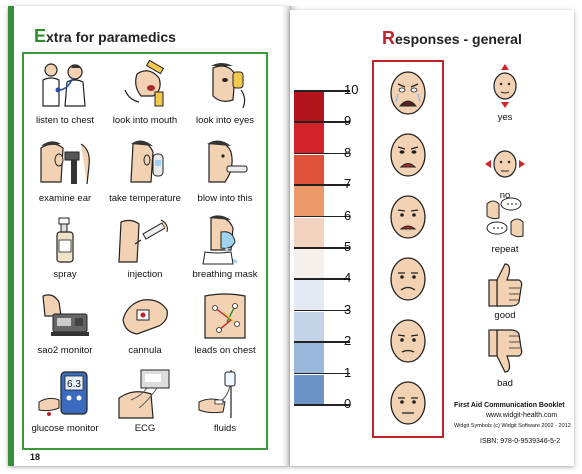 The height and width of the screenshot is (474, 582). I want to click on symbol-leads-on-chest: leads on chest, so click(225, 324).